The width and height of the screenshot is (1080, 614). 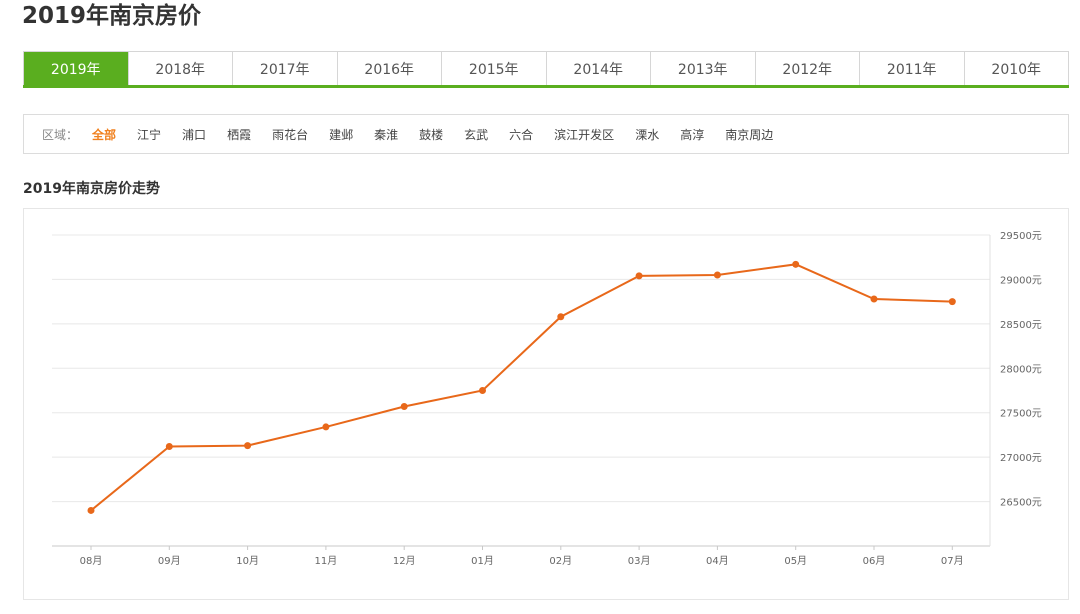 What do you see at coordinates (91, 561) in the screenshot?
I see `x-tick-label: 08月` at bounding box center [91, 561].